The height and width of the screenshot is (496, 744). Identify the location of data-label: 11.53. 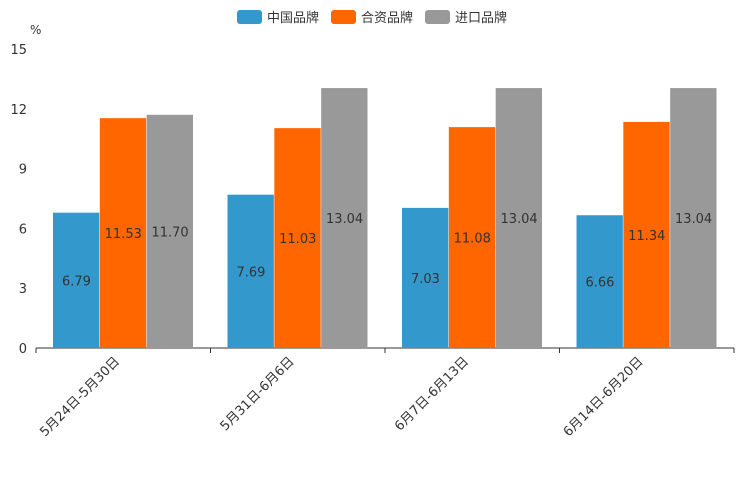
(123, 234).